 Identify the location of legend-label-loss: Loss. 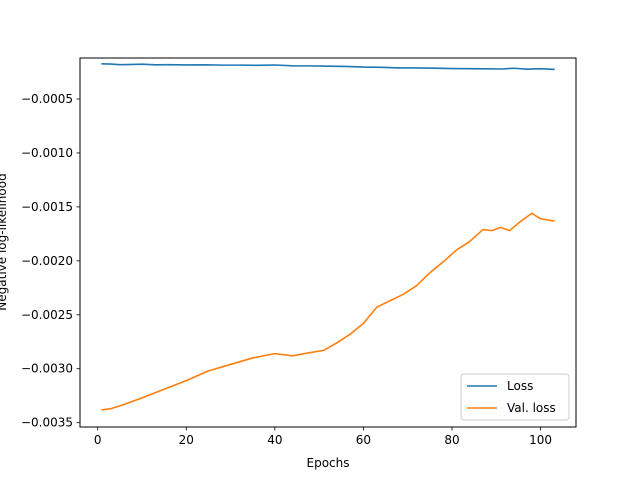
(520, 386).